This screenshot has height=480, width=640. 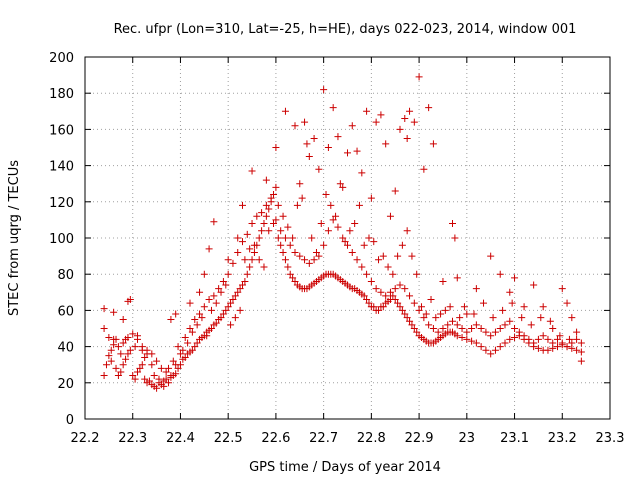 What do you see at coordinates (467, 438) in the screenshot?
I see `x-tick-label: 23` at bounding box center [467, 438].